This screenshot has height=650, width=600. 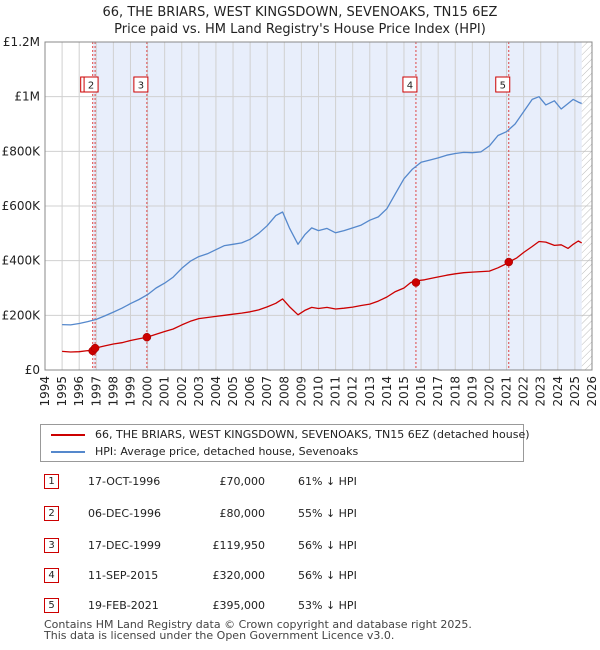 What do you see at coordinates (239, 575) in the screenshot?
I see `sale-price: £320,000` at bounding box center [239, 575].